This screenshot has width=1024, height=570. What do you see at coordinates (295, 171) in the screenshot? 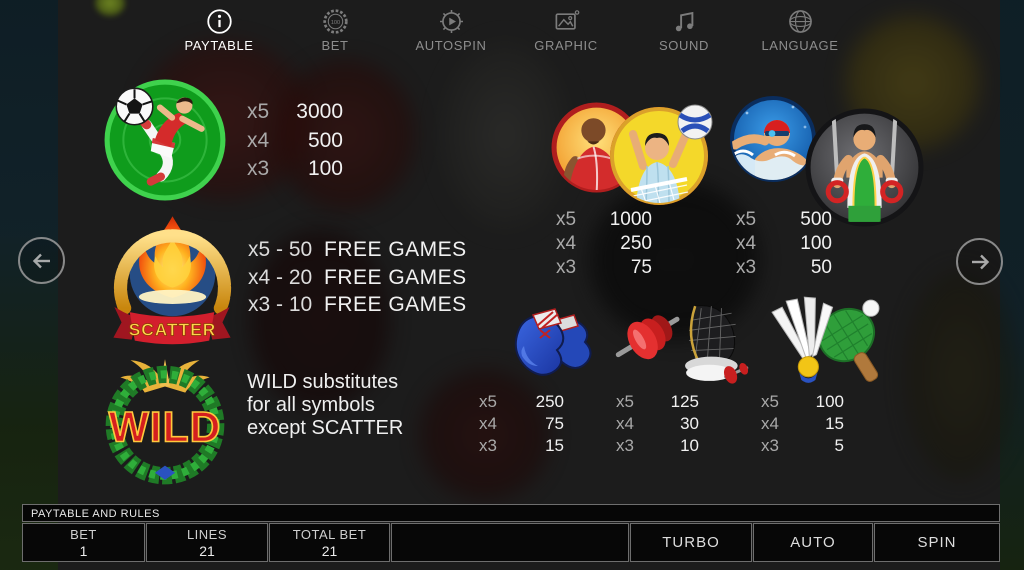
I see `pay-row: x3 100` at bounding box center [295, 171].